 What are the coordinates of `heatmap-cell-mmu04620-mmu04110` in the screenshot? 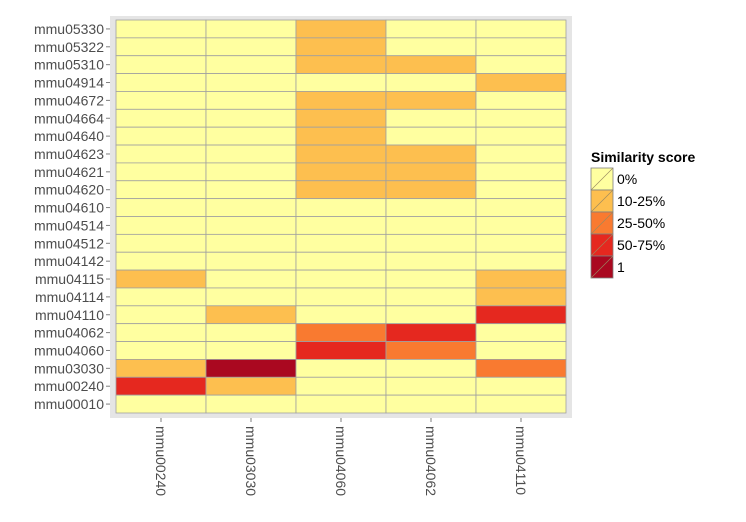 It's located at (521, 190).